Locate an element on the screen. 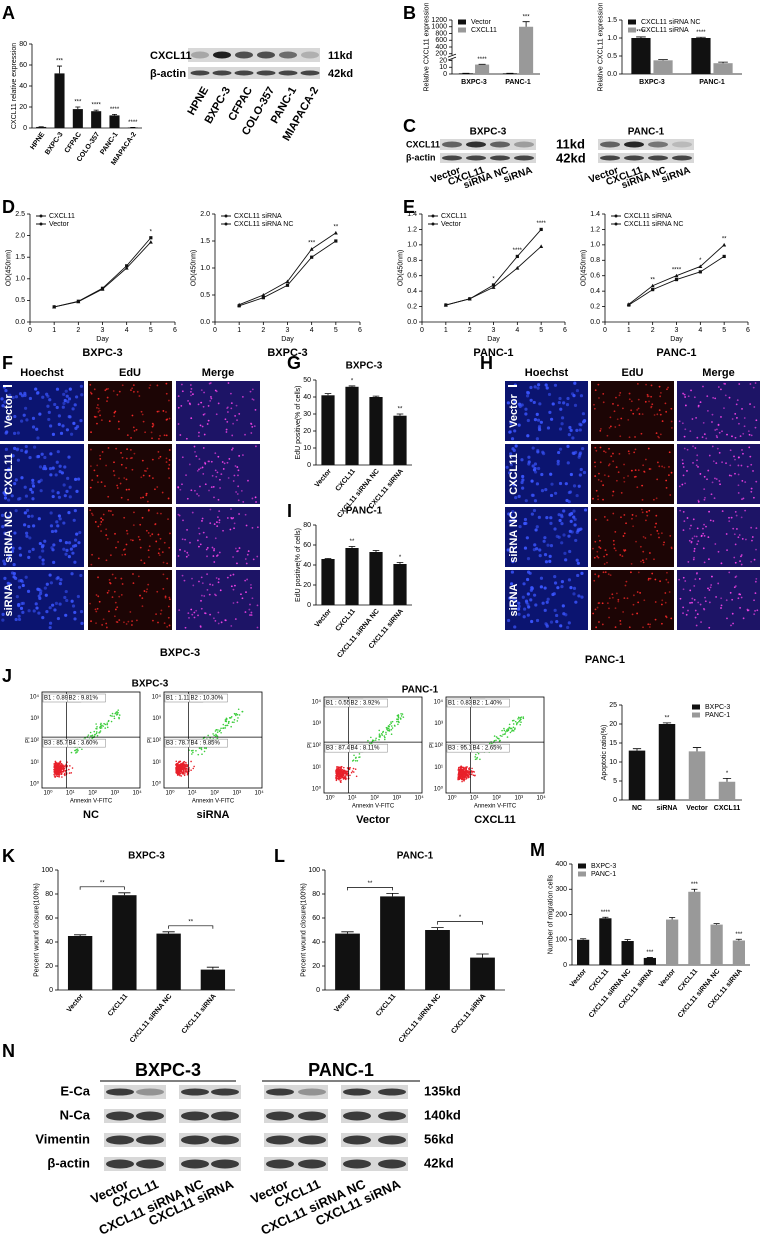  group-label: siRNA NC is located at coordinates (9, 537).